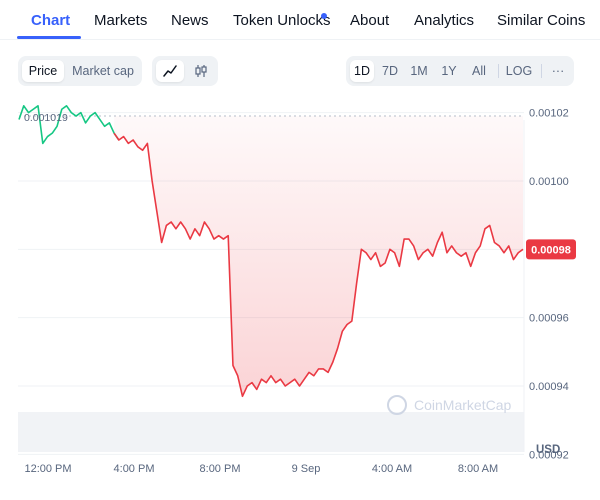  I want to click on candlestick-icon, so click(201, 71).